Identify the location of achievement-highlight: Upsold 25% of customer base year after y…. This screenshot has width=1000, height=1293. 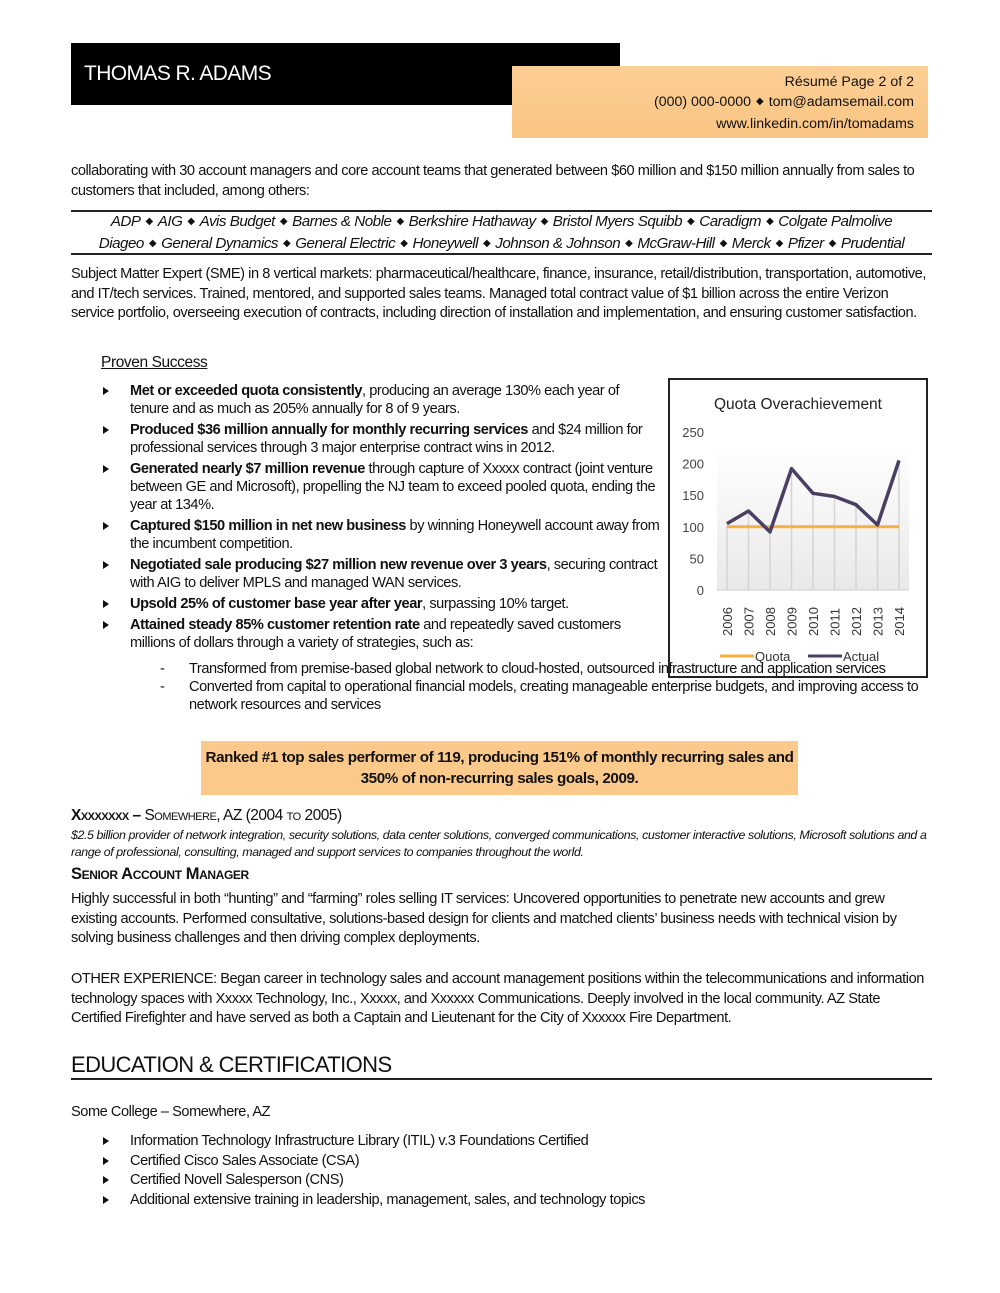
(276, 604).